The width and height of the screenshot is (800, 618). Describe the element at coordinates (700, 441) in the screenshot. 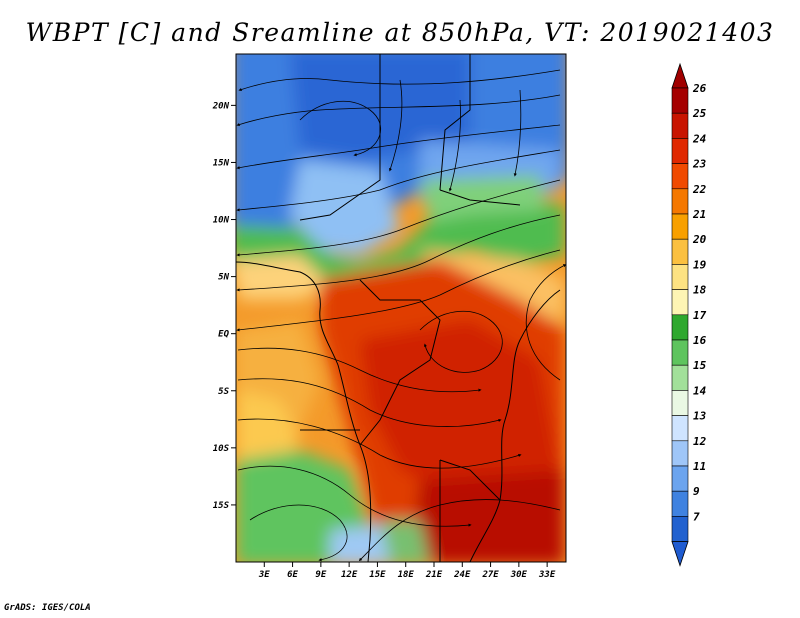

I see `colorbar-label: 12` at that location.